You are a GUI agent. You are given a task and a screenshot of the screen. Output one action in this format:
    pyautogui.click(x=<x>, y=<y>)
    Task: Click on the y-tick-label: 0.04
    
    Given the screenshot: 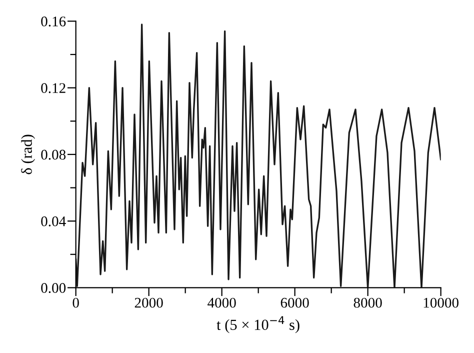 What is the action you would take?
    pyautogui.click(x=53, y=221)
    